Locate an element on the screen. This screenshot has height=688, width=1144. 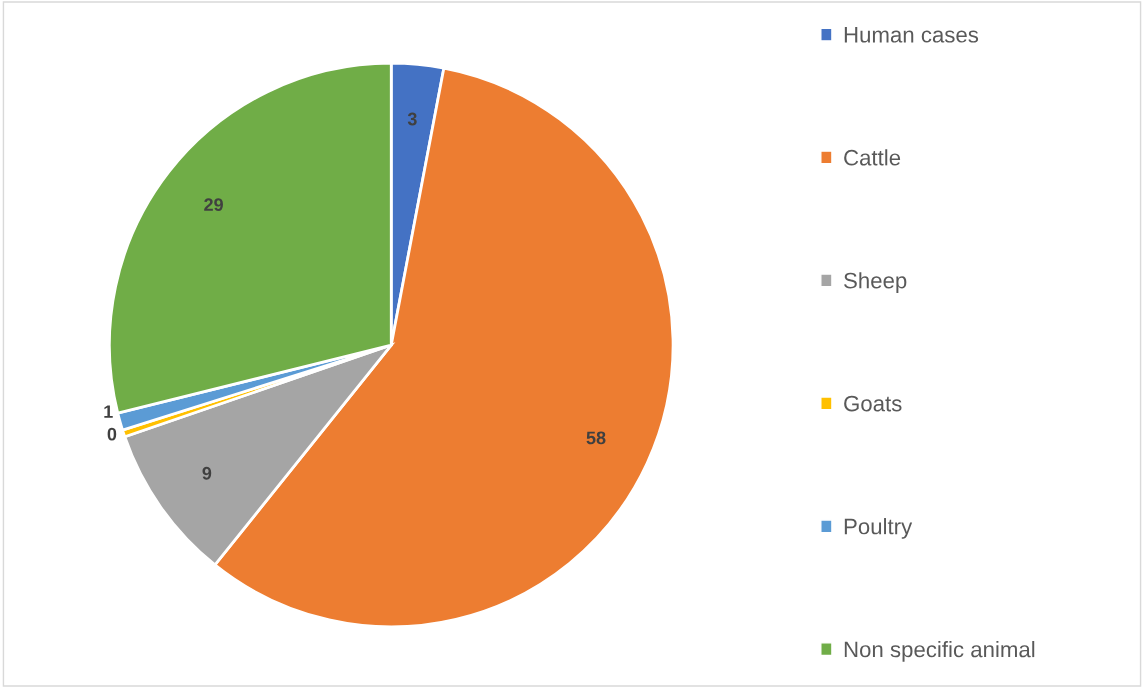
legend-label: Poultry is located at coordinates (878, 528).